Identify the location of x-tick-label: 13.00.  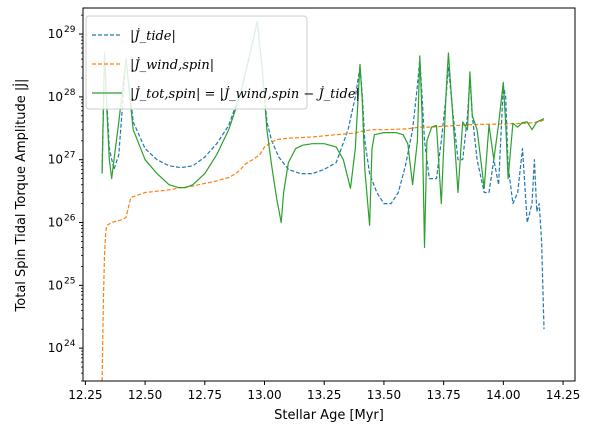
(264, 395).